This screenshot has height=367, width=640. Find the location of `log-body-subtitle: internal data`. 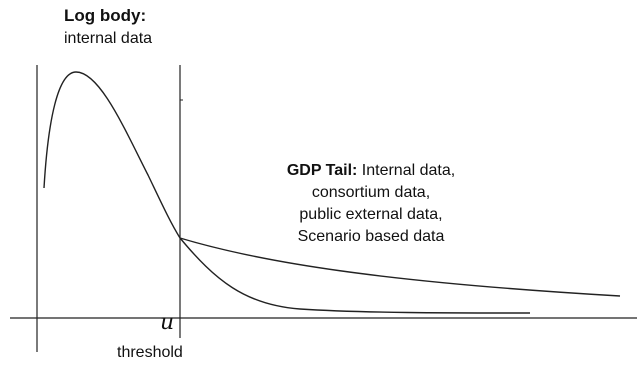

log-body-subtitle: internal data is located at coordinates (108, 38).